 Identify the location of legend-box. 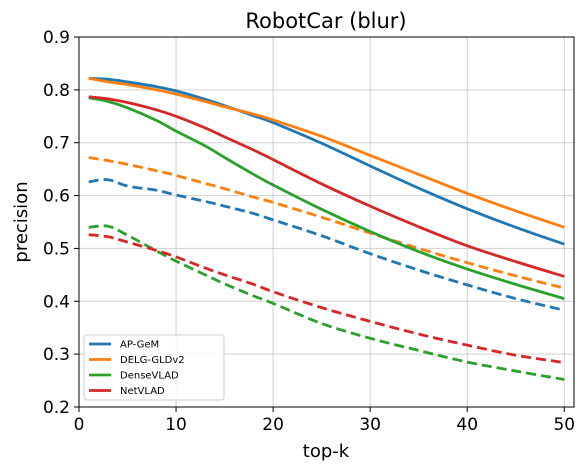
(154, 367).